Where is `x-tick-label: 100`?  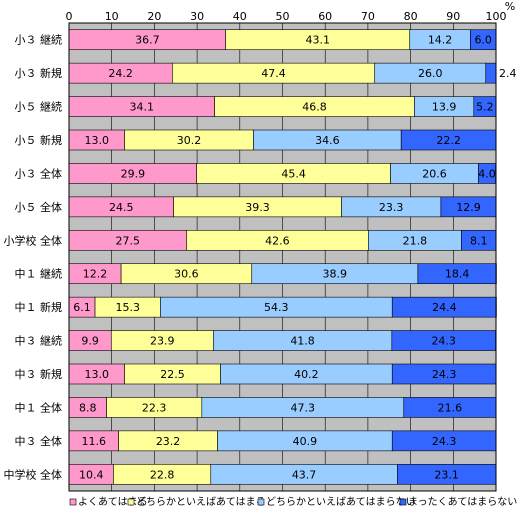 x-tick-label: 100 is located at coordinates (496, 16).